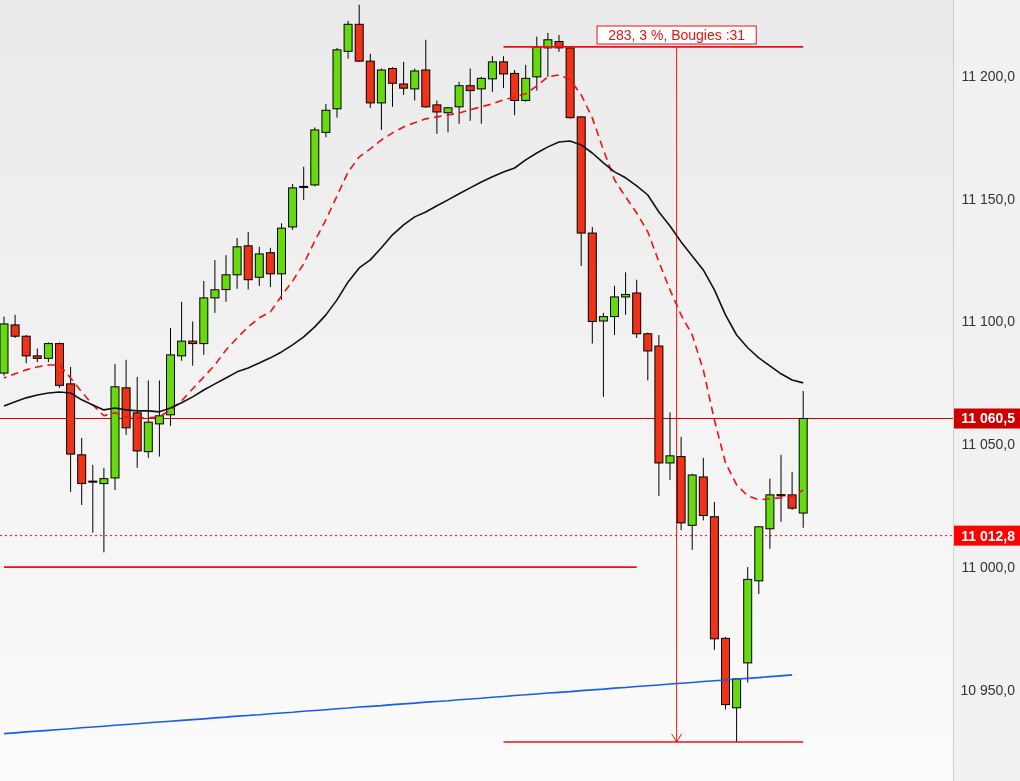 Image resolution: width=1020 pixels, height=781 pixels. Describe the element at coordinates (988, 198) in the screenshot. I see `y-tick-label: 11 150,0` at that location.